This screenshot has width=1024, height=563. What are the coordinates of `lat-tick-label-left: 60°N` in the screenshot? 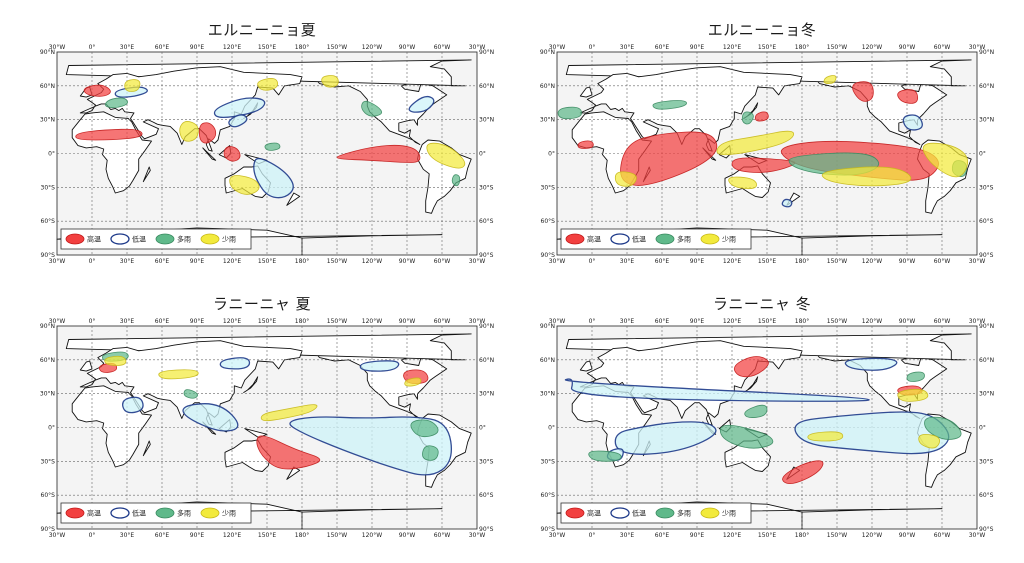 It's located at (547, 360).